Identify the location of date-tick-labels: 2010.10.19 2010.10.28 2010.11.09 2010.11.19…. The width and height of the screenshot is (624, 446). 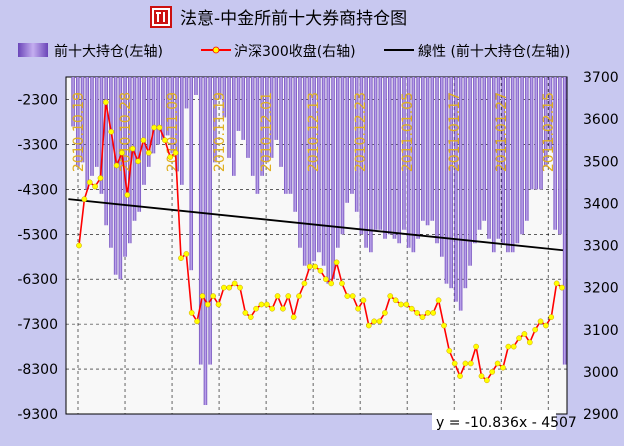
(314, 132).